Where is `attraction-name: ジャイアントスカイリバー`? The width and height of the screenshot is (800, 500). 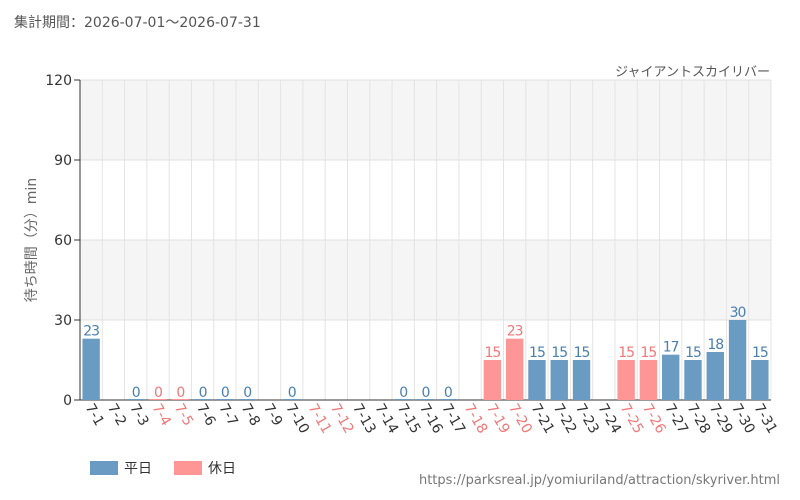 attraction-name: ジャイアントスカイリバー is located at coordinates (692, 72).